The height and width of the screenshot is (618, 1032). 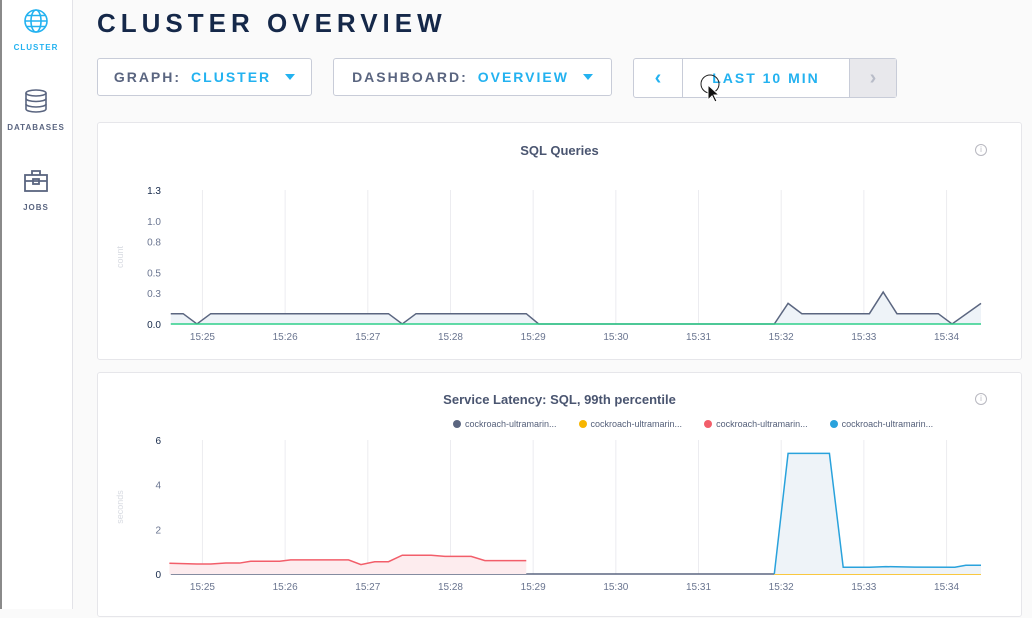 What do you see at coordinates (154, 273) in the screenshot?
I see `y-tick-label: 0.5` at bounding box center [154, 273].